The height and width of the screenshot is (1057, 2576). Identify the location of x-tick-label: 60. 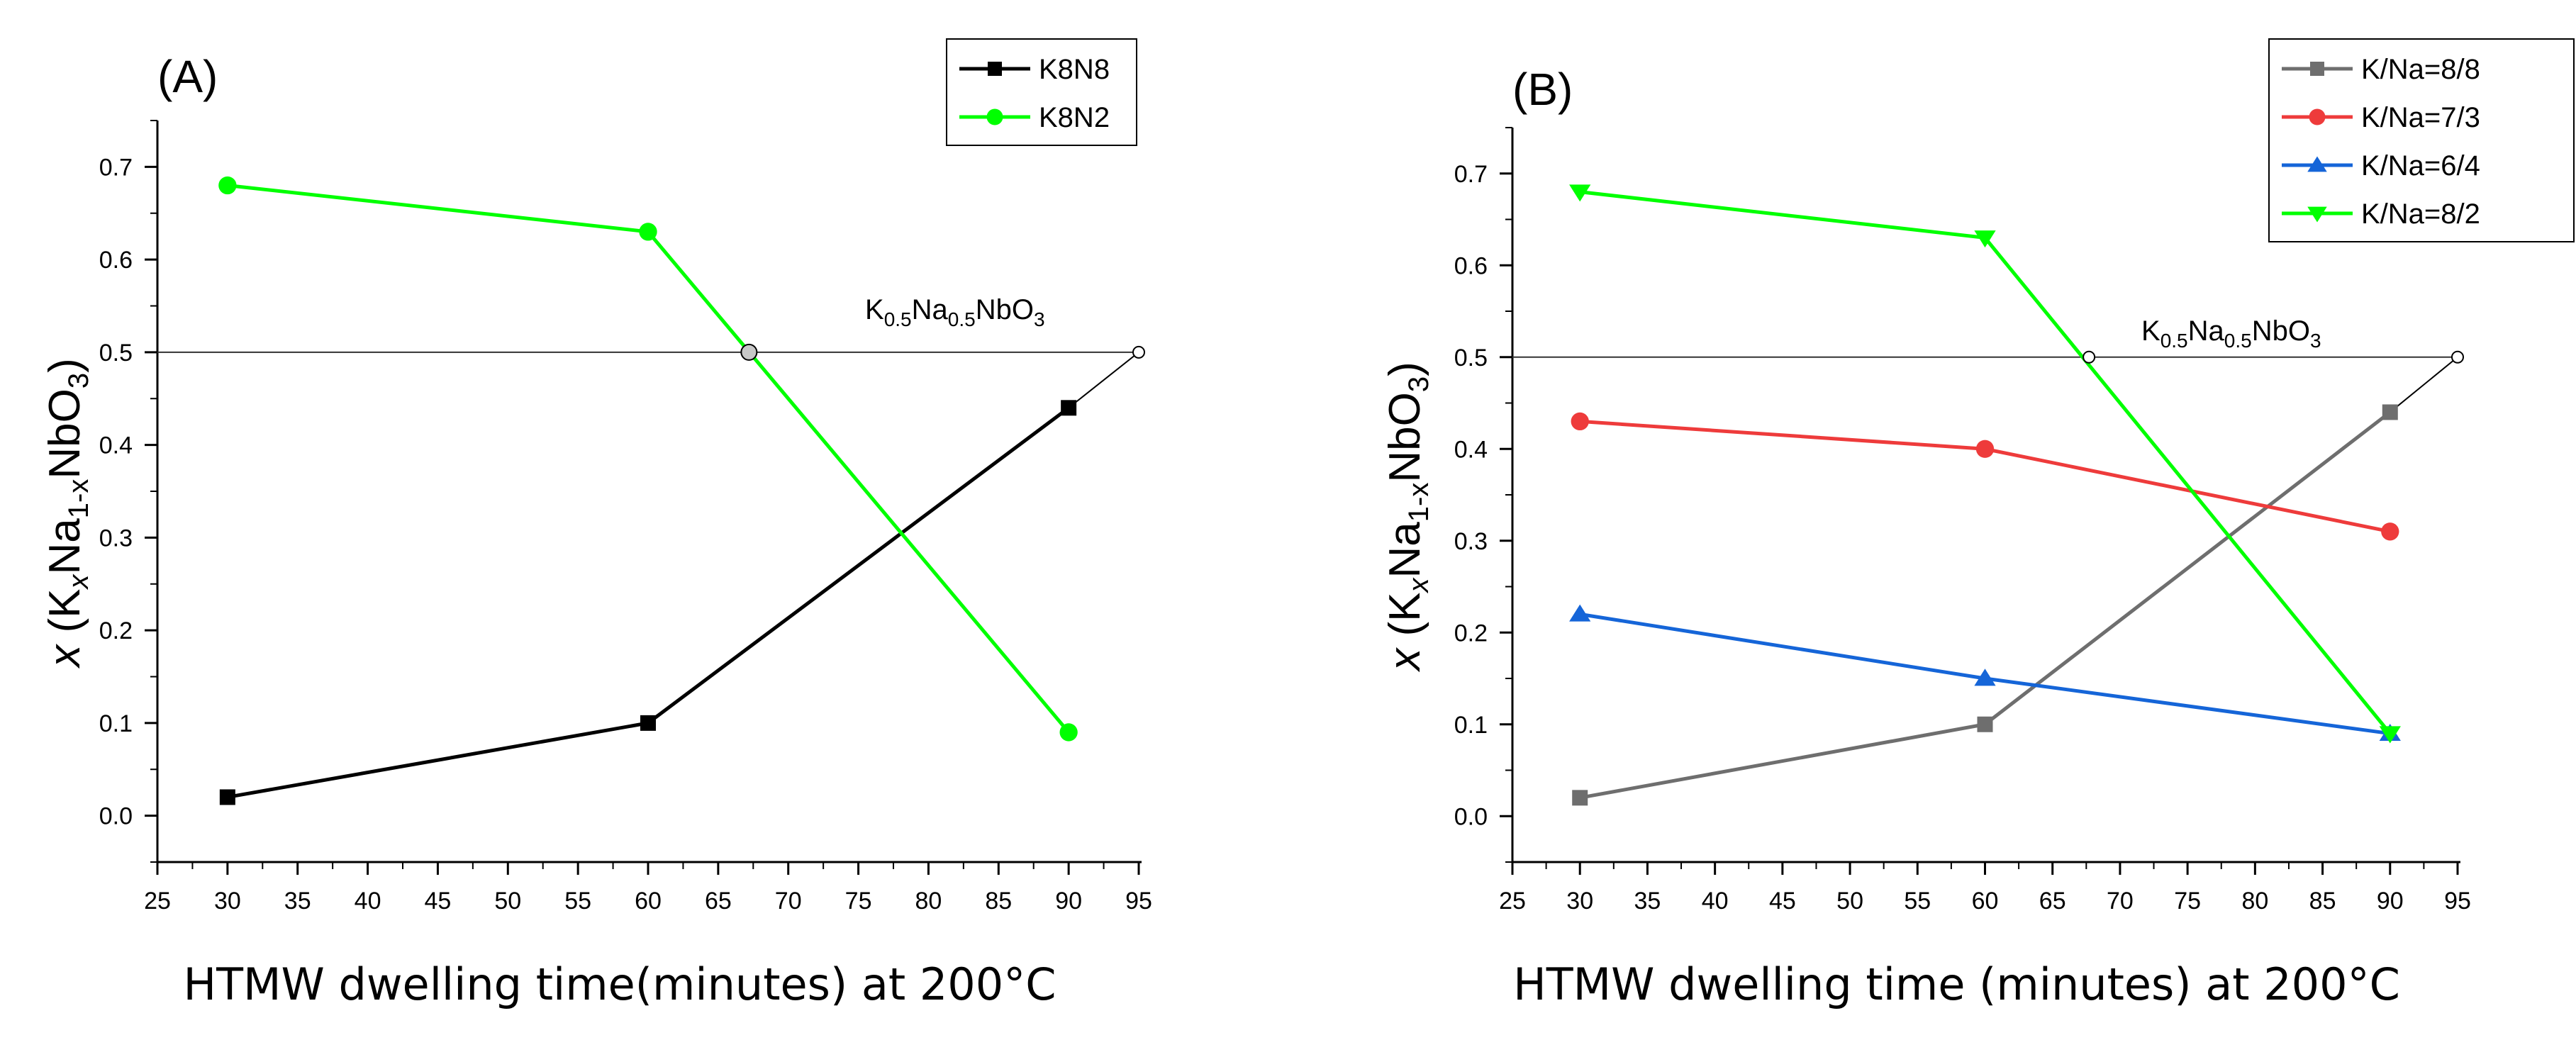
(648, 901).